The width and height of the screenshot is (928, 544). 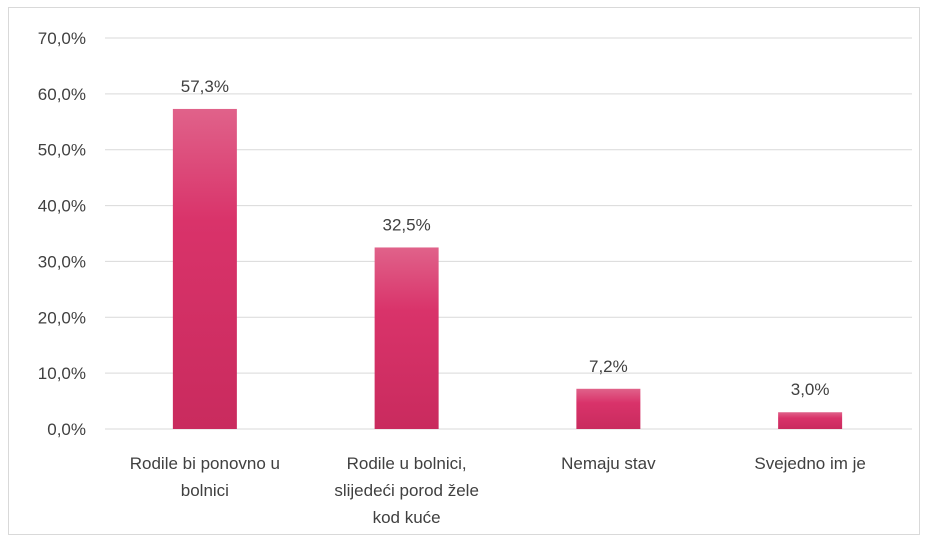 What do you see at coordinates (62, 373) in the screenshot?
I see `y-tick-label: 10,0%` at bounding box center [62, 373].